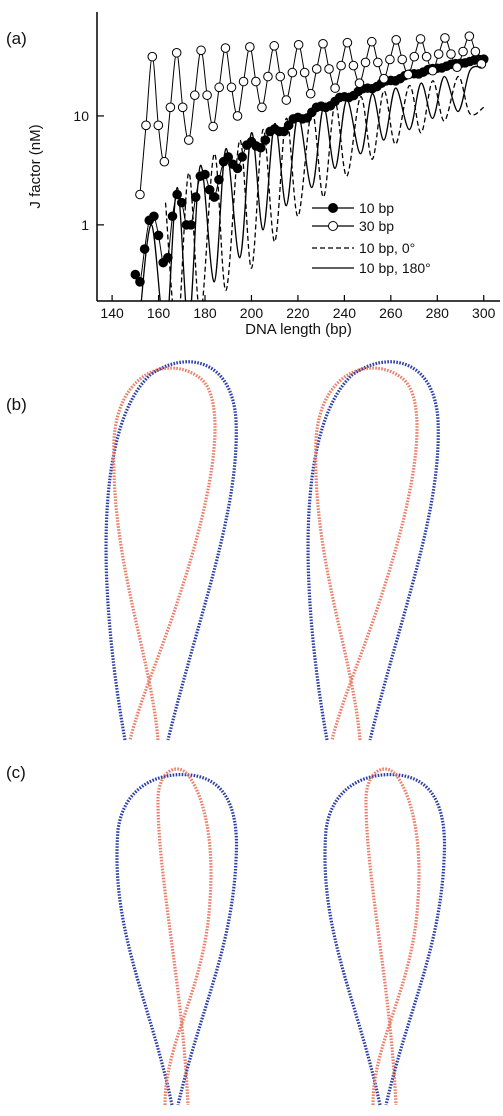 The width and height of the screenshot is (503, 1116). What do you see at coordinates (298, 313) in the screenshot?
I see `x-tick-label: 220` at bounding box center [298, 313].